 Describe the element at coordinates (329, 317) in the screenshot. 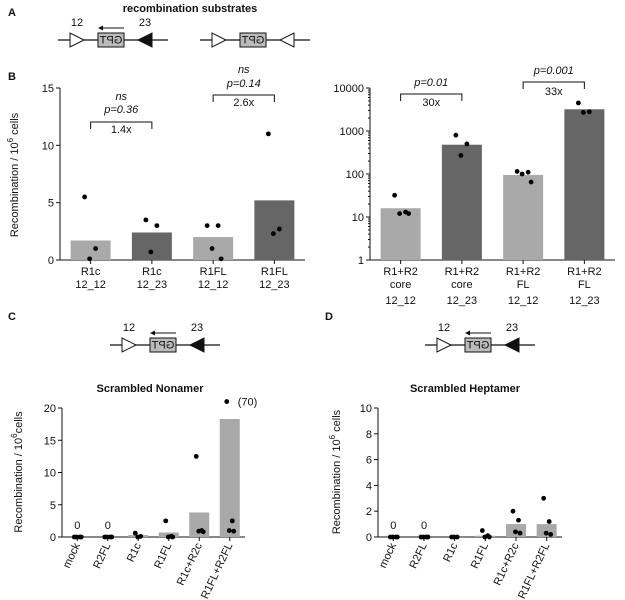

I see `panel-letter: D` at that location.